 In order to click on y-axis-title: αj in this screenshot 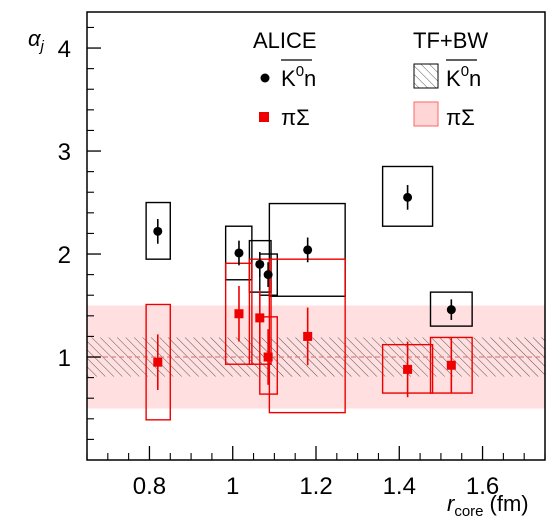, I will do `click(36, 40)`.